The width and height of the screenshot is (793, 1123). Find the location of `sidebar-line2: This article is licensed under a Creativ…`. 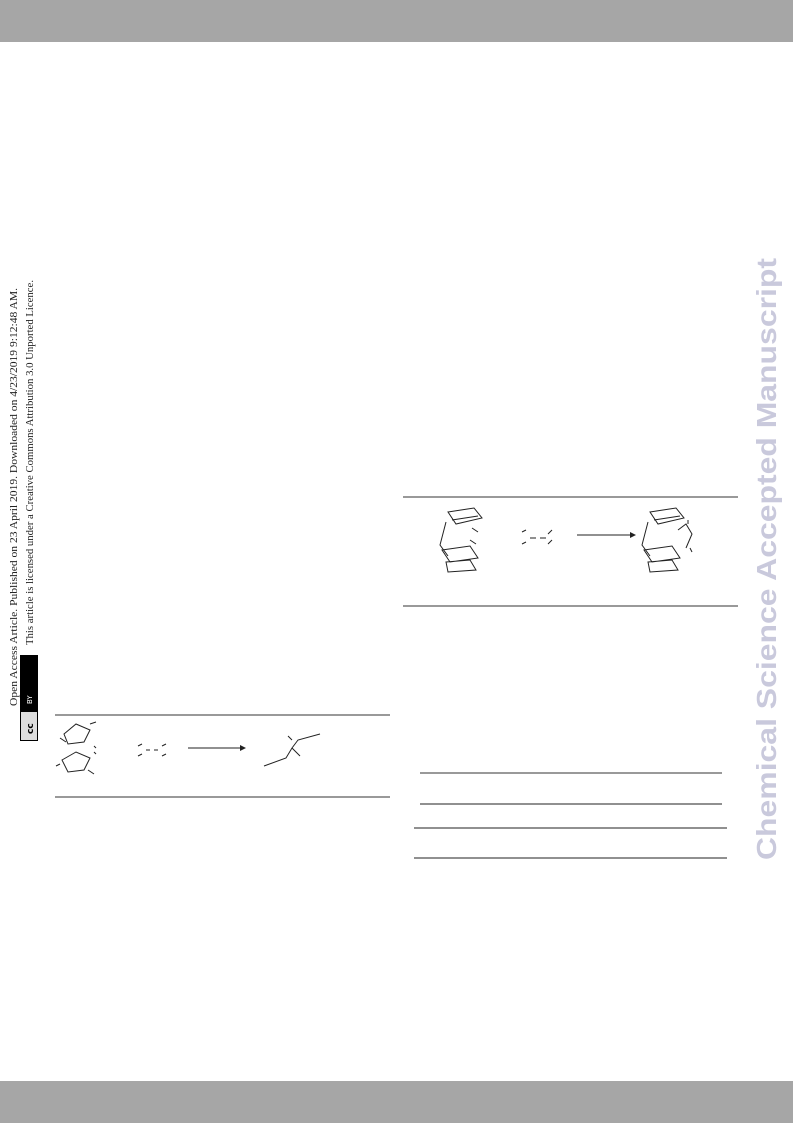

sidebar-line2: This article is licensed under a Creativ… is located at coordinates (30, 462).